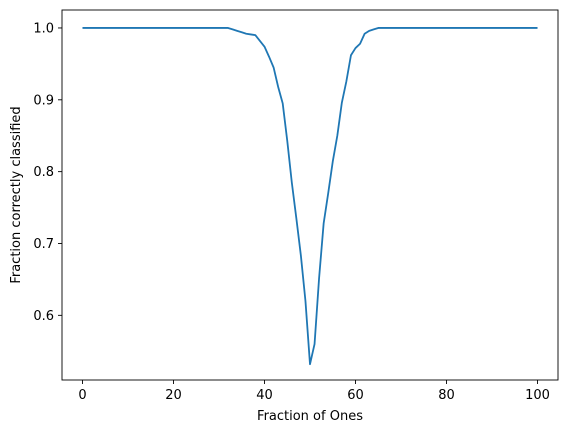 The height and width of the screenshot is (432, 567). Describe the element at coordinates (173, 395) in the screenshot. I see `x-tick-label: 20` at that location.